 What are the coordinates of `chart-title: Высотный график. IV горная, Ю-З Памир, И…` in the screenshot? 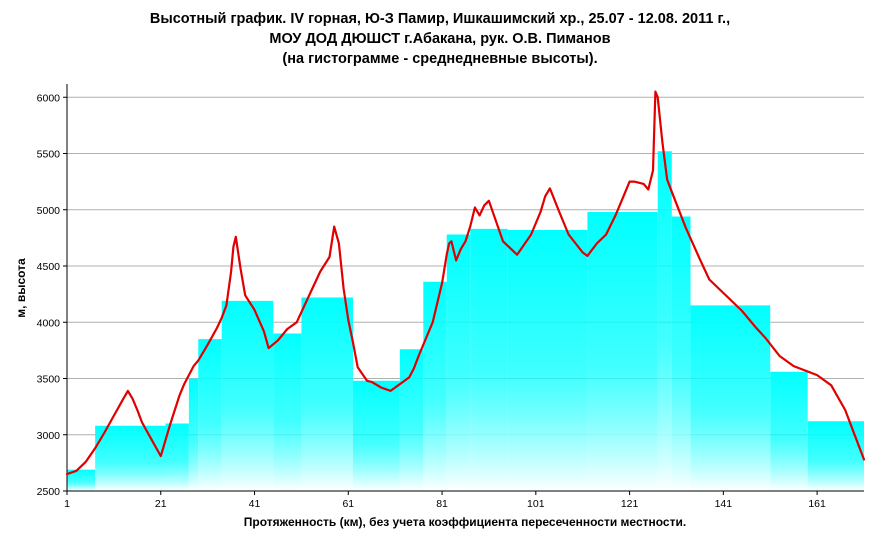 It's located at (440, 39).